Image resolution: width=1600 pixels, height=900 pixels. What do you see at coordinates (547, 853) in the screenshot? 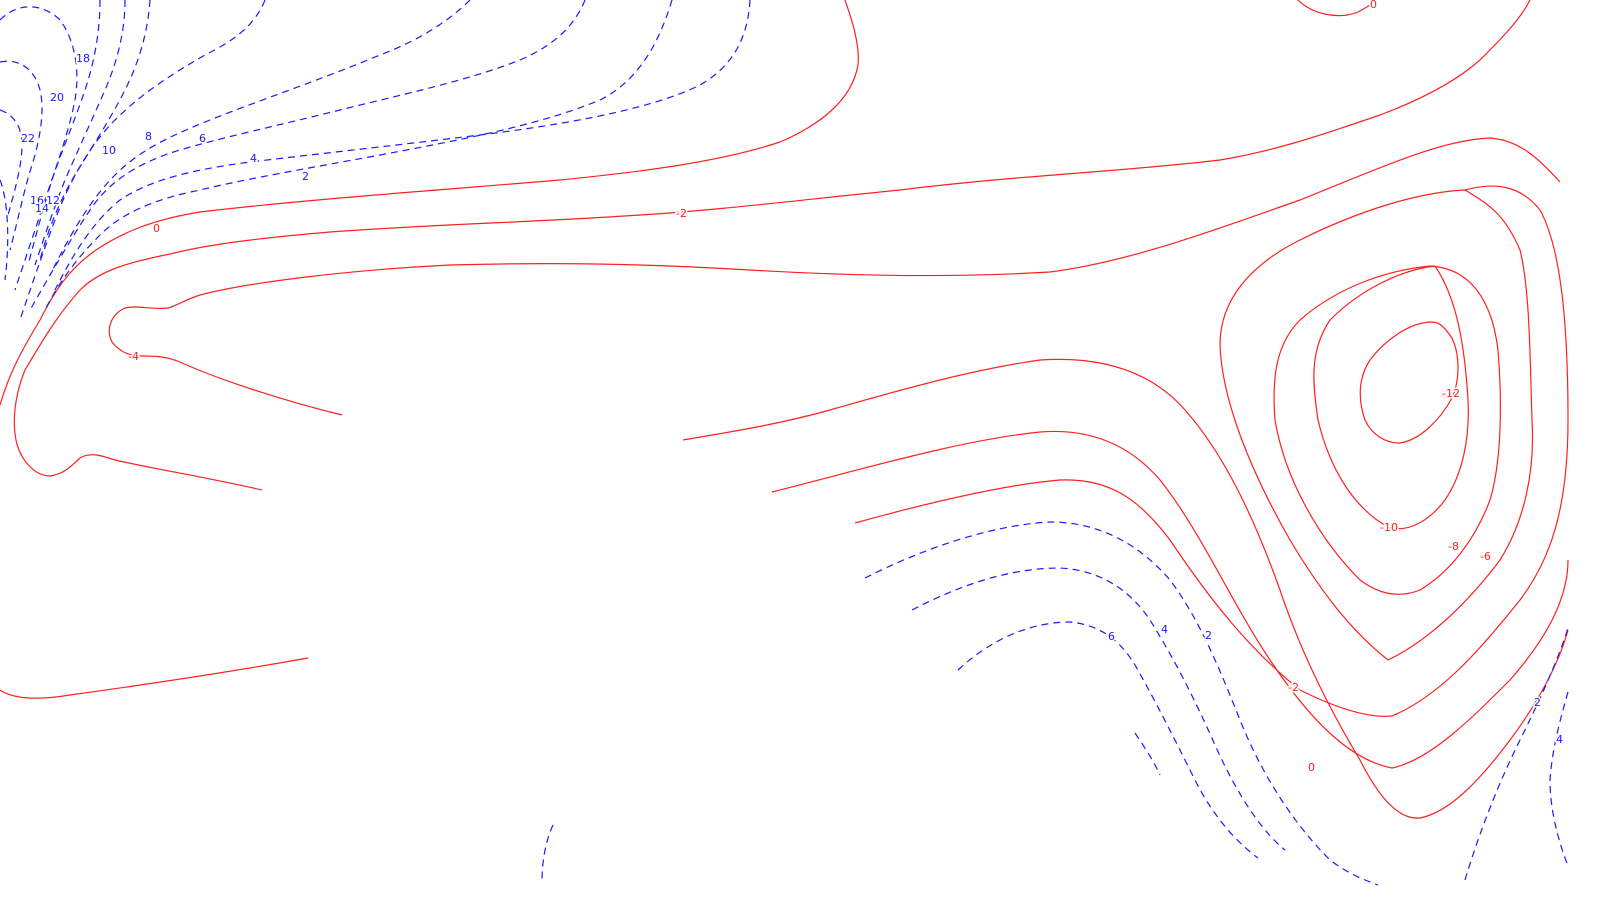
I see `contour-line-pos-fragment` at bounding box center [547, 853].